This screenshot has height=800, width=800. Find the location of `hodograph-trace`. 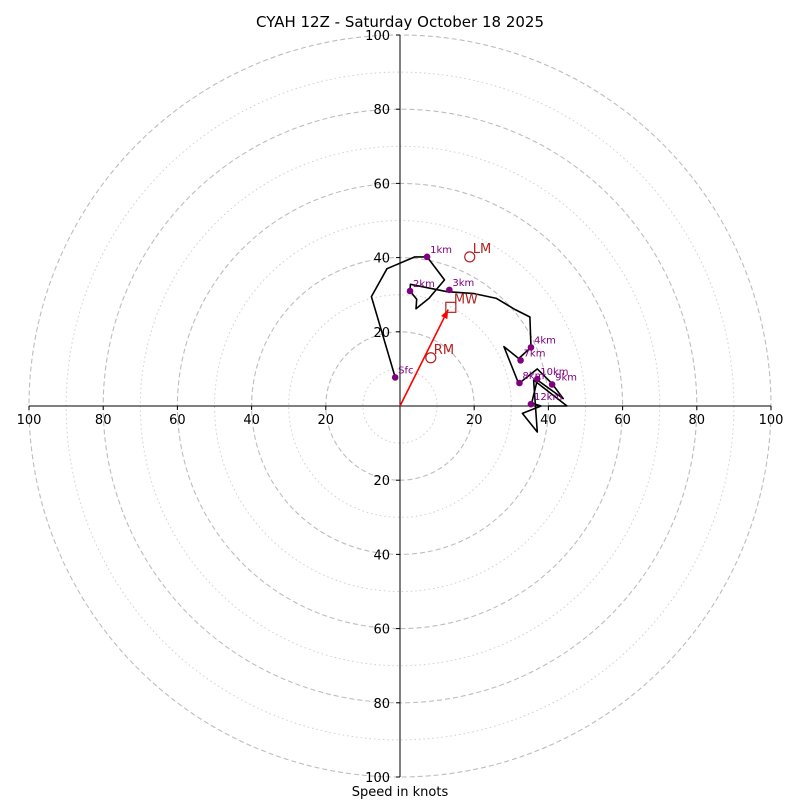

hodograph-trace is located at coordinates (469, 344).